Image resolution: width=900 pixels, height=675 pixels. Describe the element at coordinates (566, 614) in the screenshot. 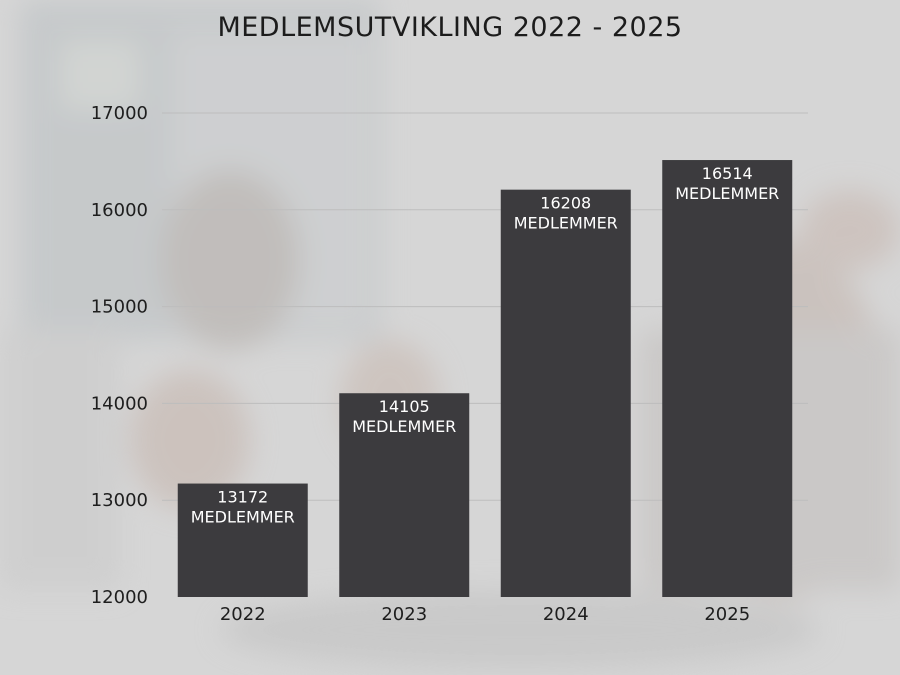

I see `x-tick-label: 2024` at that location.